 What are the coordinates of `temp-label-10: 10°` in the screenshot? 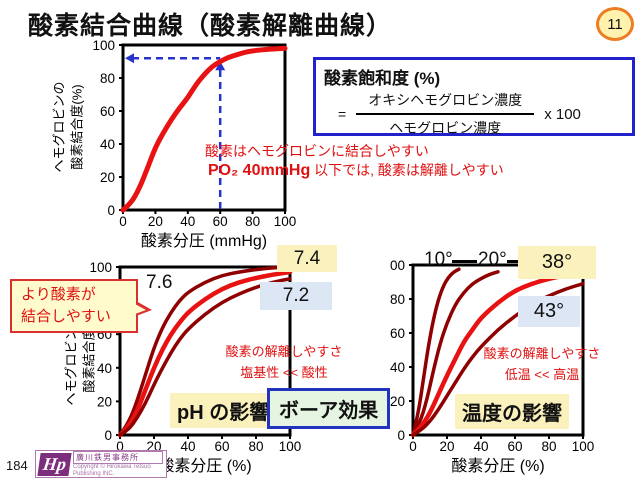 It's located at (438, 259).